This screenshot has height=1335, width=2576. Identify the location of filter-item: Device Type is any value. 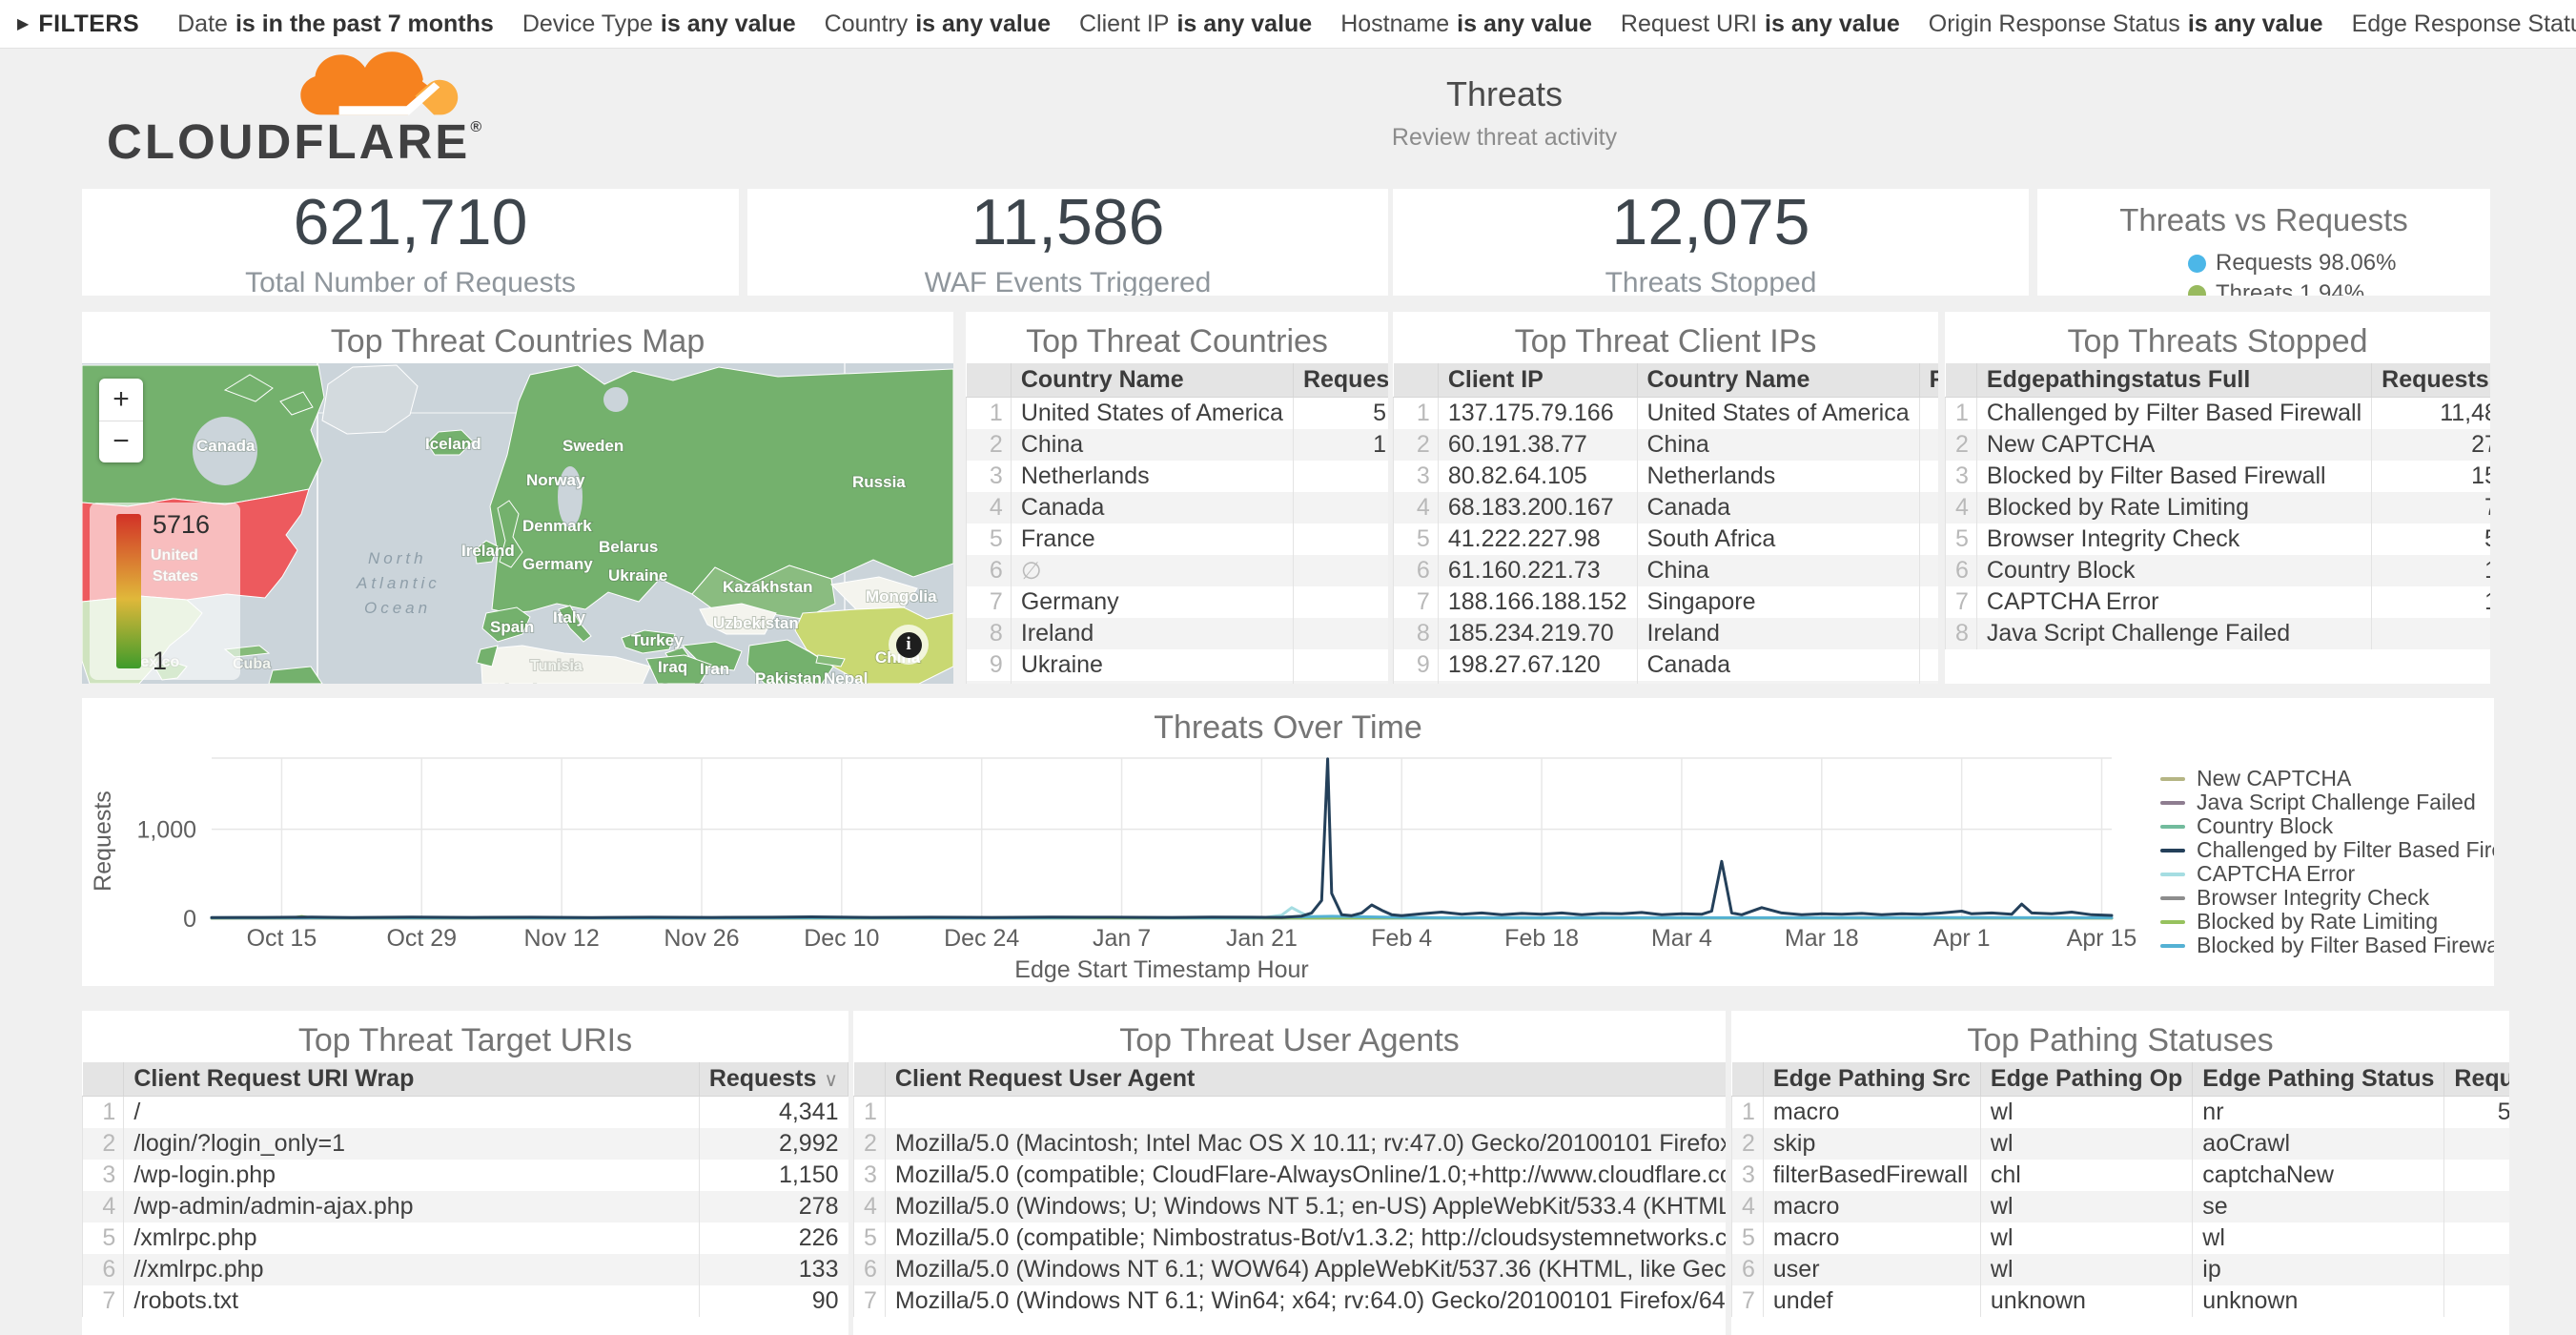
(658, 23).